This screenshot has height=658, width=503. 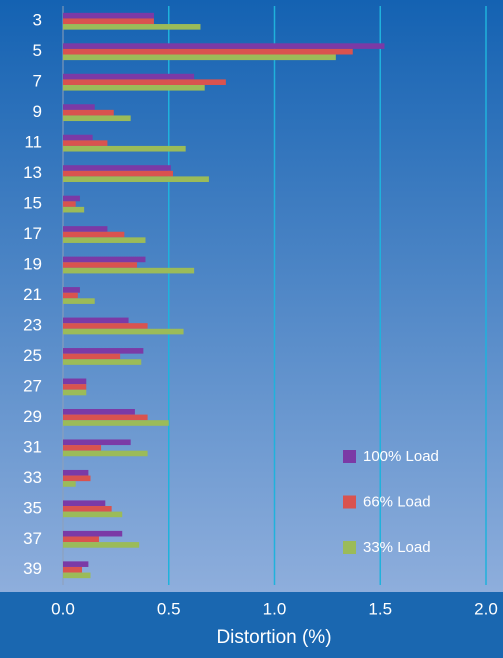 What do you see at coordinates (32, 355) in the screenshot?
I see `y-tick-label: 25` at bounding box center [32, 355].